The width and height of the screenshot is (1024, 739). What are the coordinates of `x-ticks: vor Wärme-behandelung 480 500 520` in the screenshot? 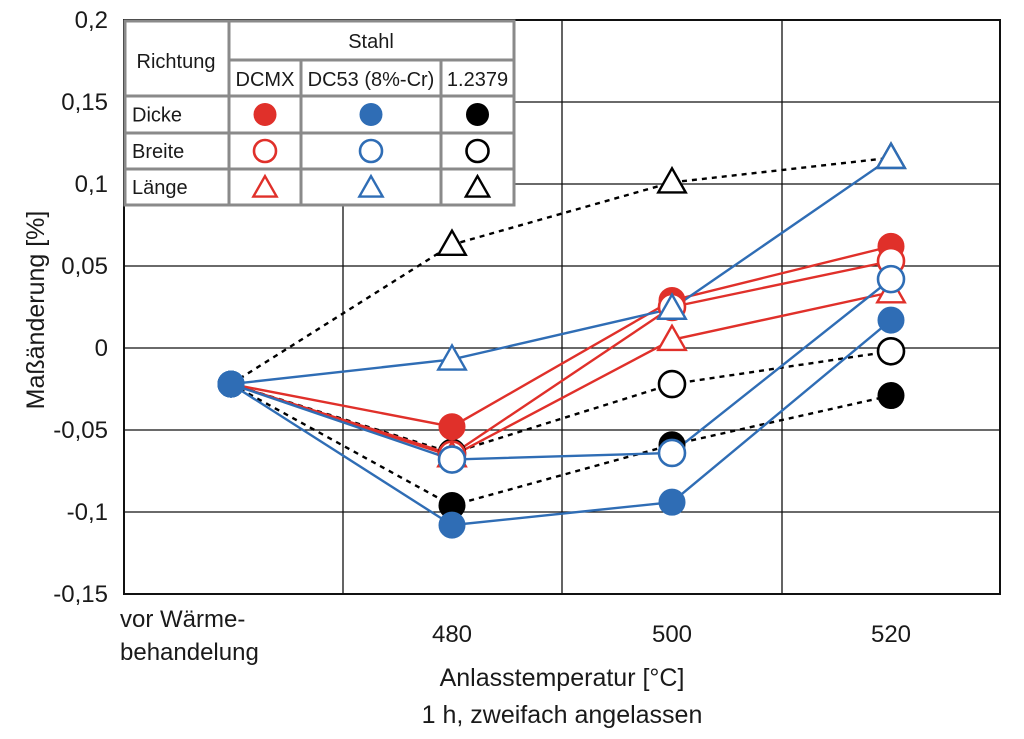 It's located at (515, 636).